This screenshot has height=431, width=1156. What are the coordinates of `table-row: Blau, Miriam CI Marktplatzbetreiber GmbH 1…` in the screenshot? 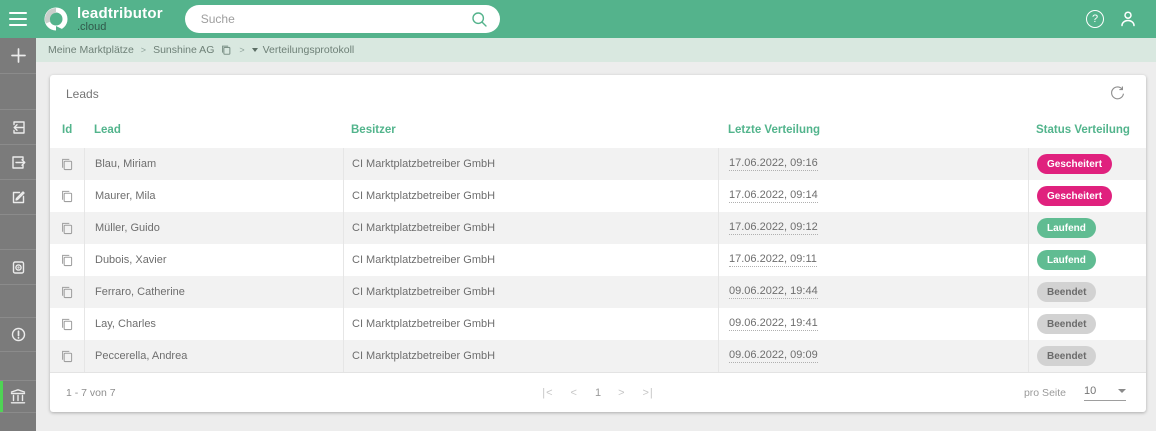 It's located at (598, 164).